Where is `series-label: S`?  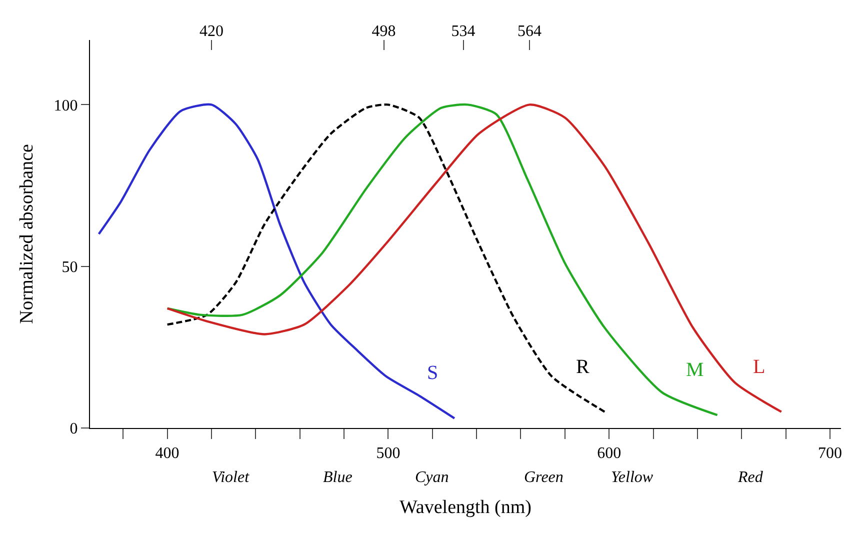
series-label: S is located at coordinates (432, 373).